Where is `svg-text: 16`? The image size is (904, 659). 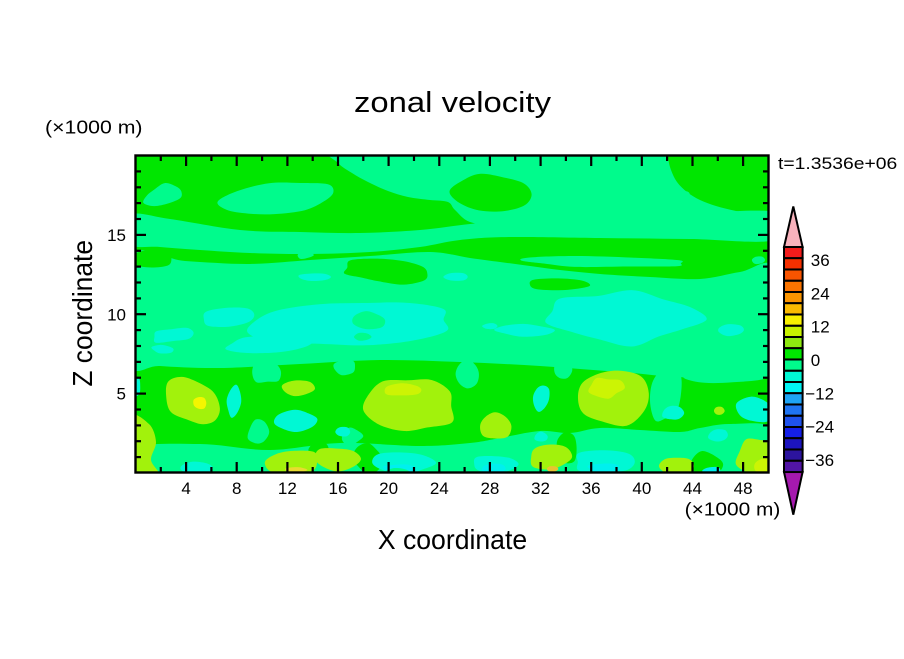 svg-text: 16 is located at coordinates (338, 488).